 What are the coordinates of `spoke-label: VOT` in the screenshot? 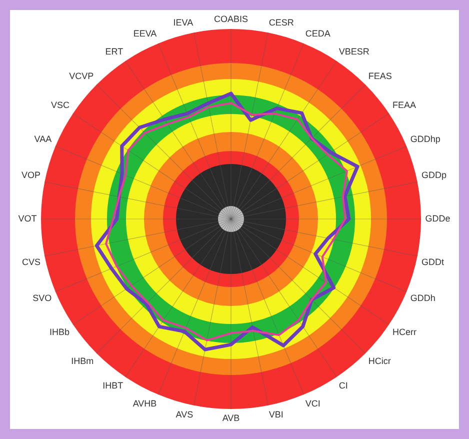 It's located at (28, 218).